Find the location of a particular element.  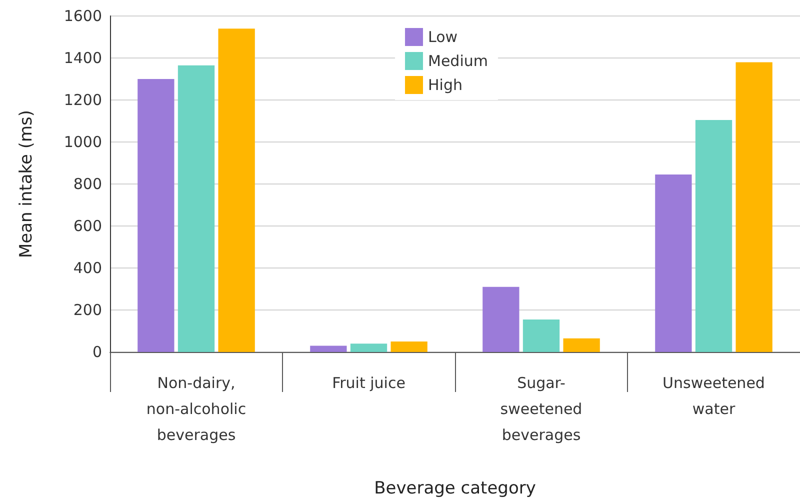

x-tick-label: Unsweetened water is located at coordinates (713, 396).